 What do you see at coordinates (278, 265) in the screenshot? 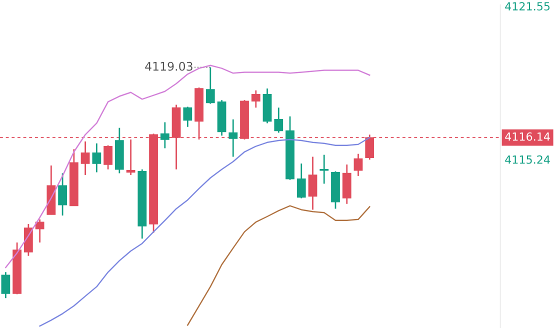
I see `line-series` at bounding box center [278, 265].